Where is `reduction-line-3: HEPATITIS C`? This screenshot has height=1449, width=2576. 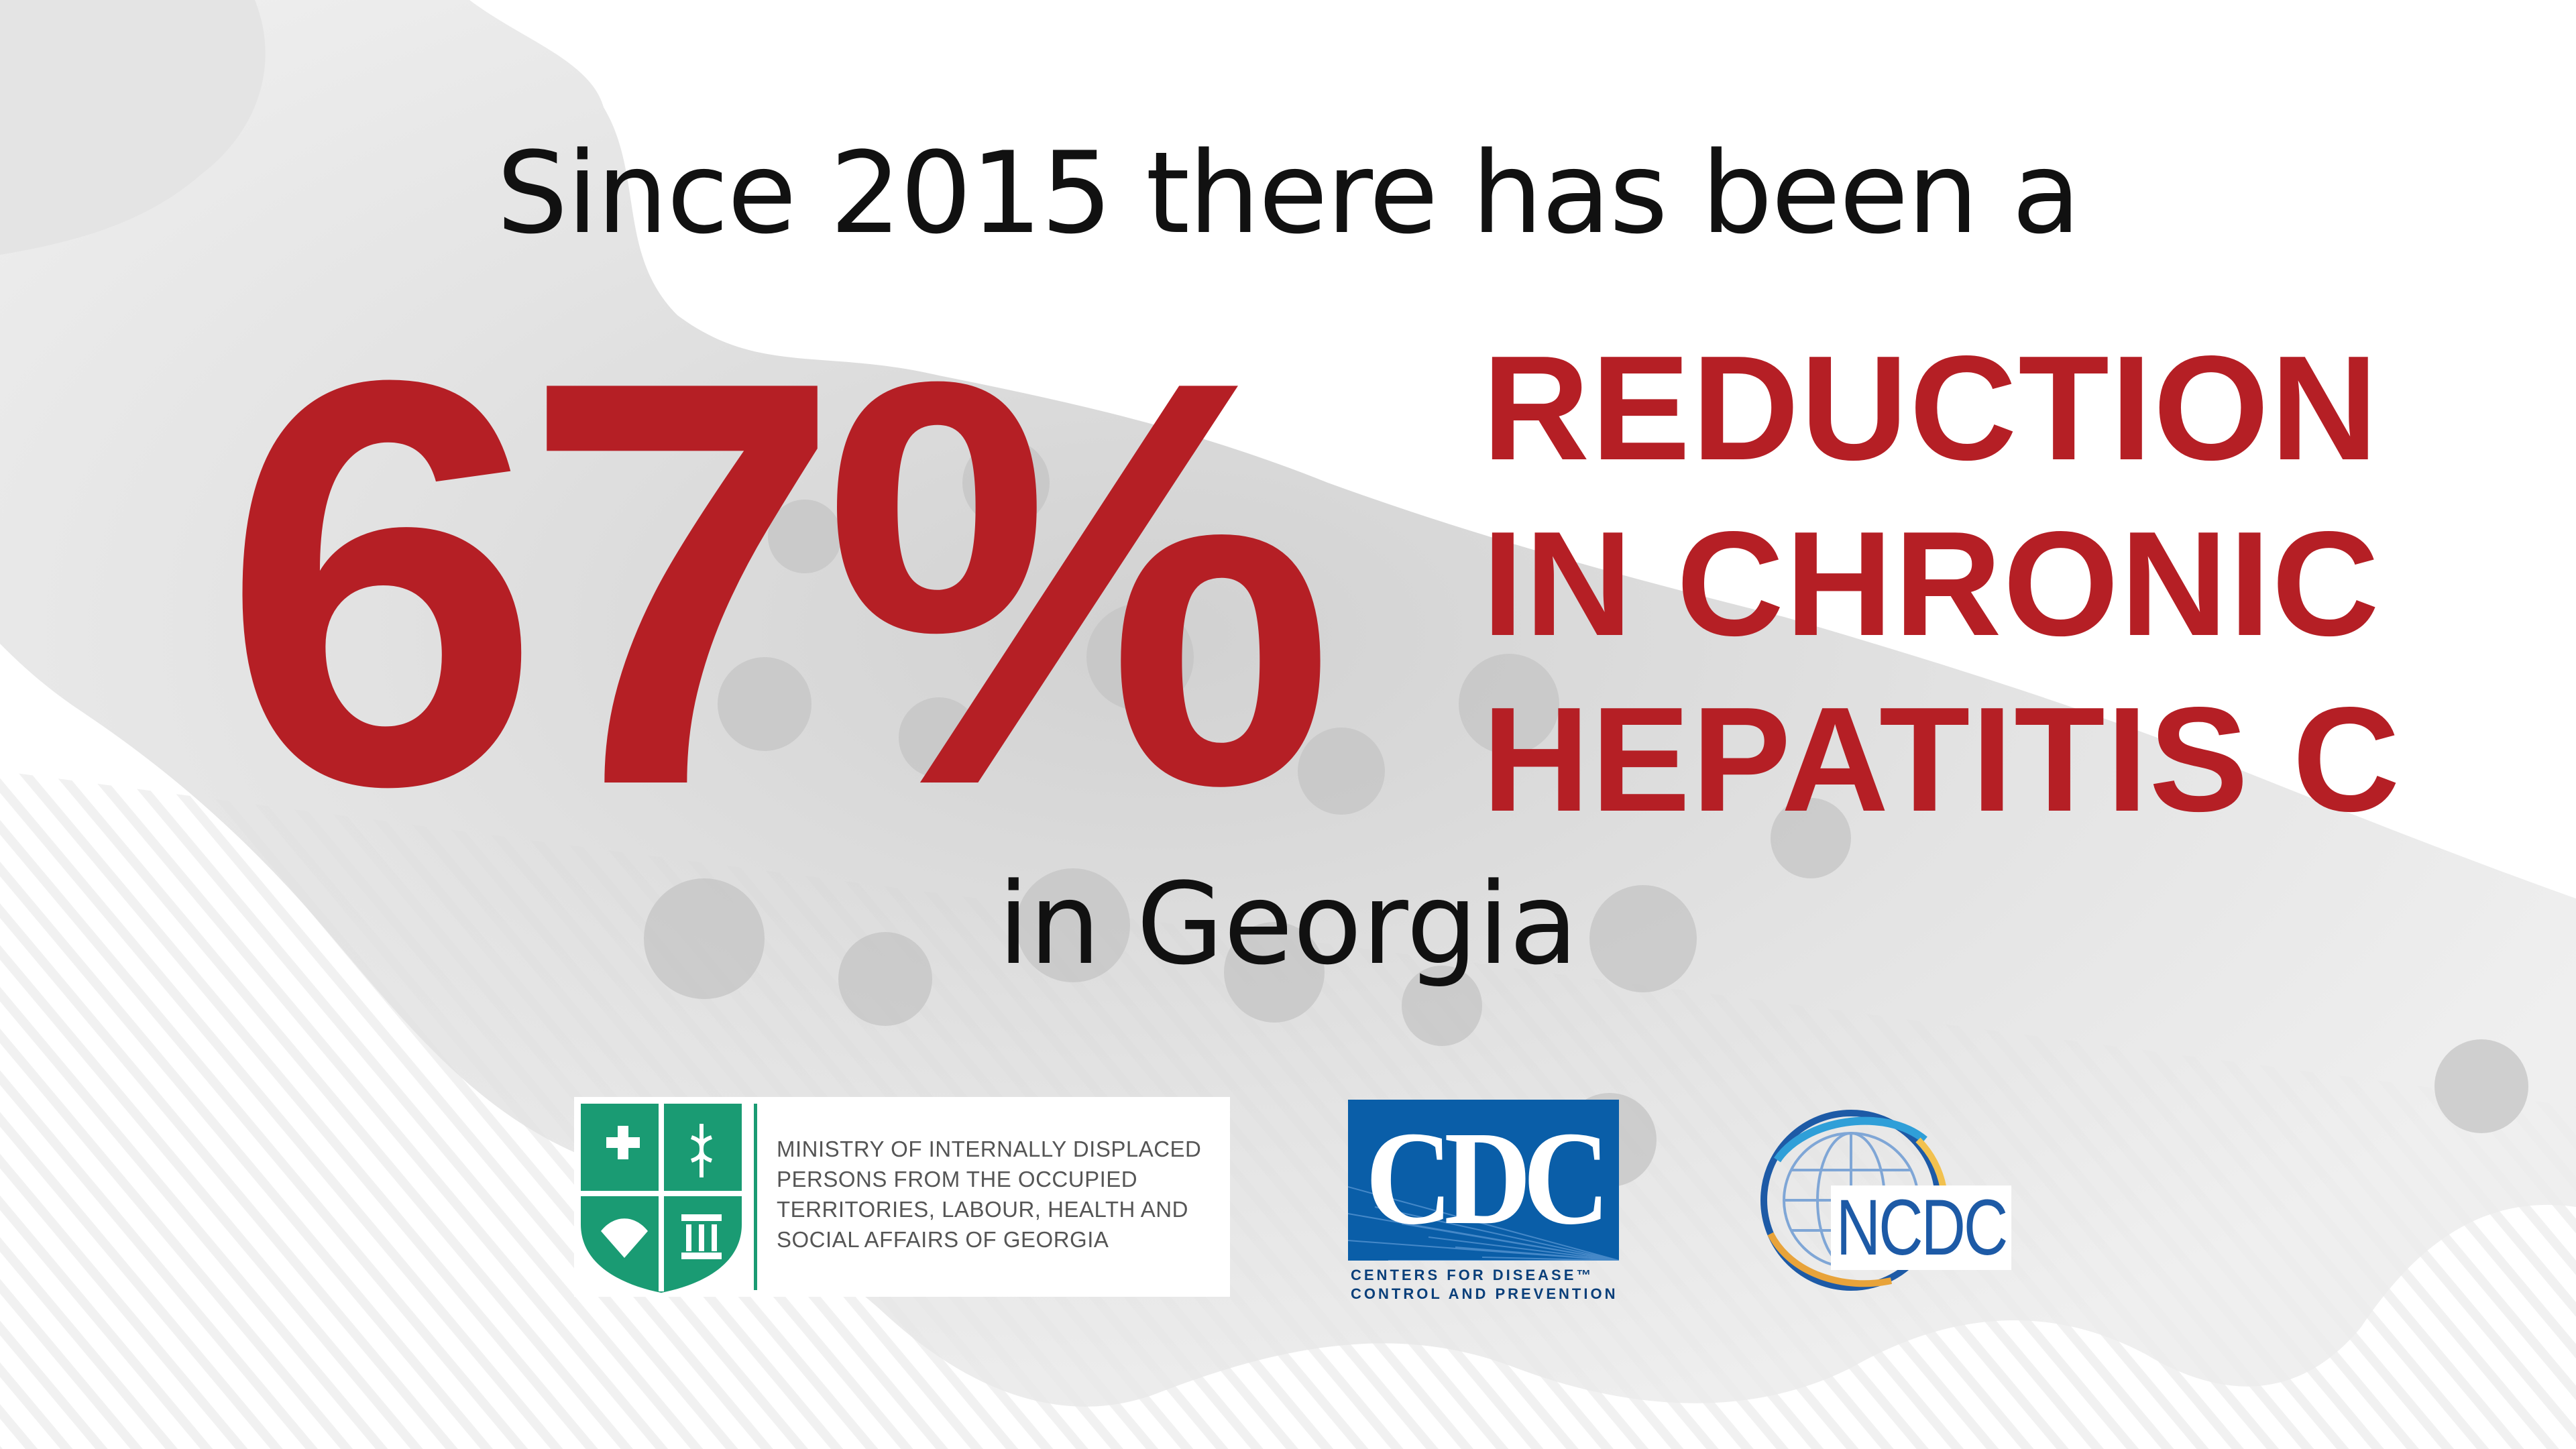 reduction-line-3: HEPATITIS C is located at coordinates (1942, 760).